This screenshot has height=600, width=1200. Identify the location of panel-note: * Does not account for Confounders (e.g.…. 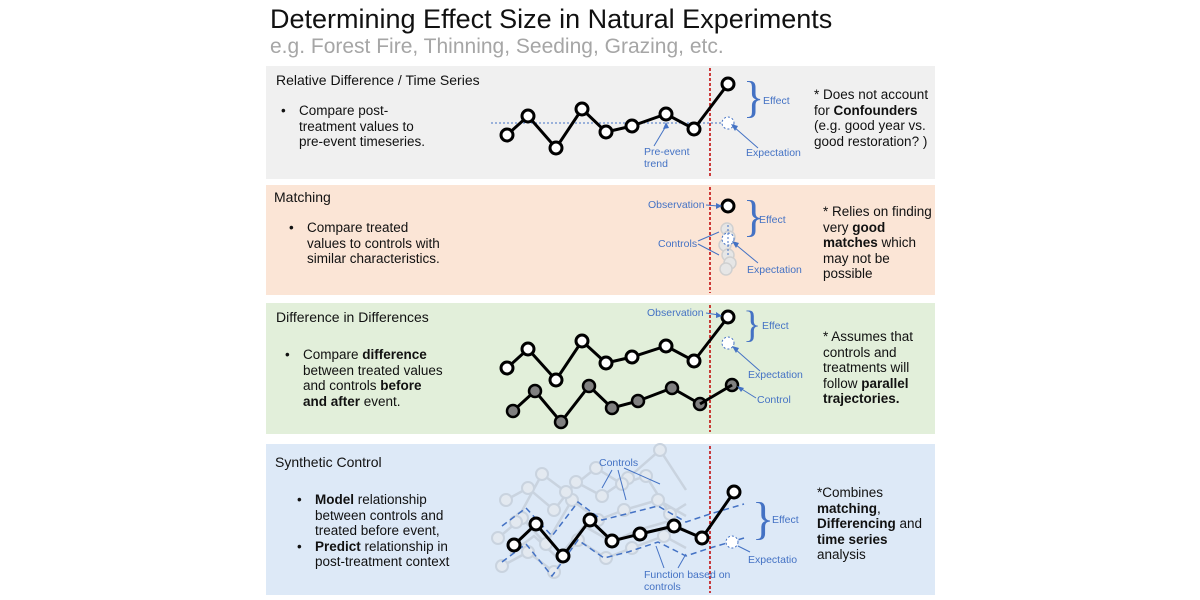
(871, 118).